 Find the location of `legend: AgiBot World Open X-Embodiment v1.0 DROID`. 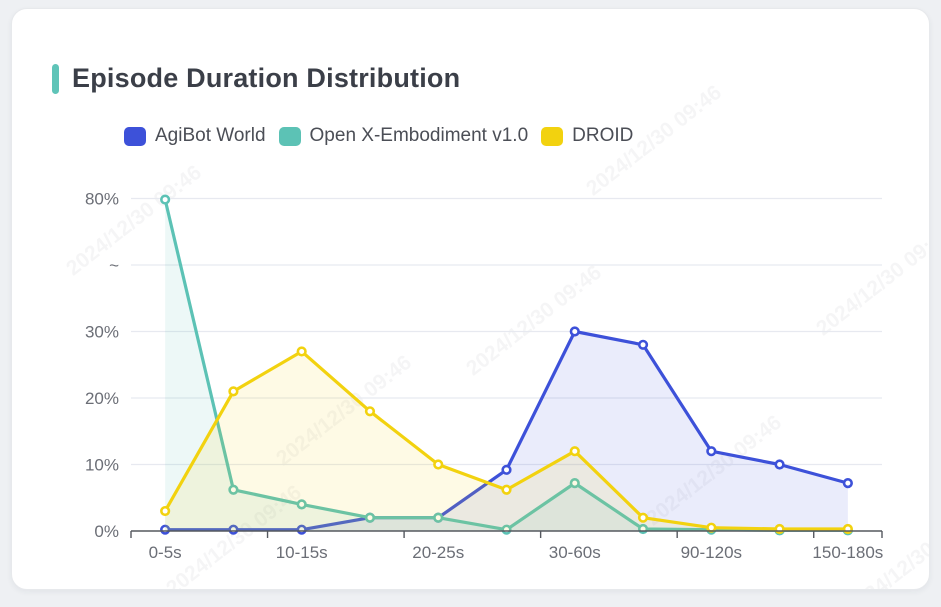

legend: AgiBot World Open X-Embodiment v1.0 DROID is located at coordinates (378, 136).